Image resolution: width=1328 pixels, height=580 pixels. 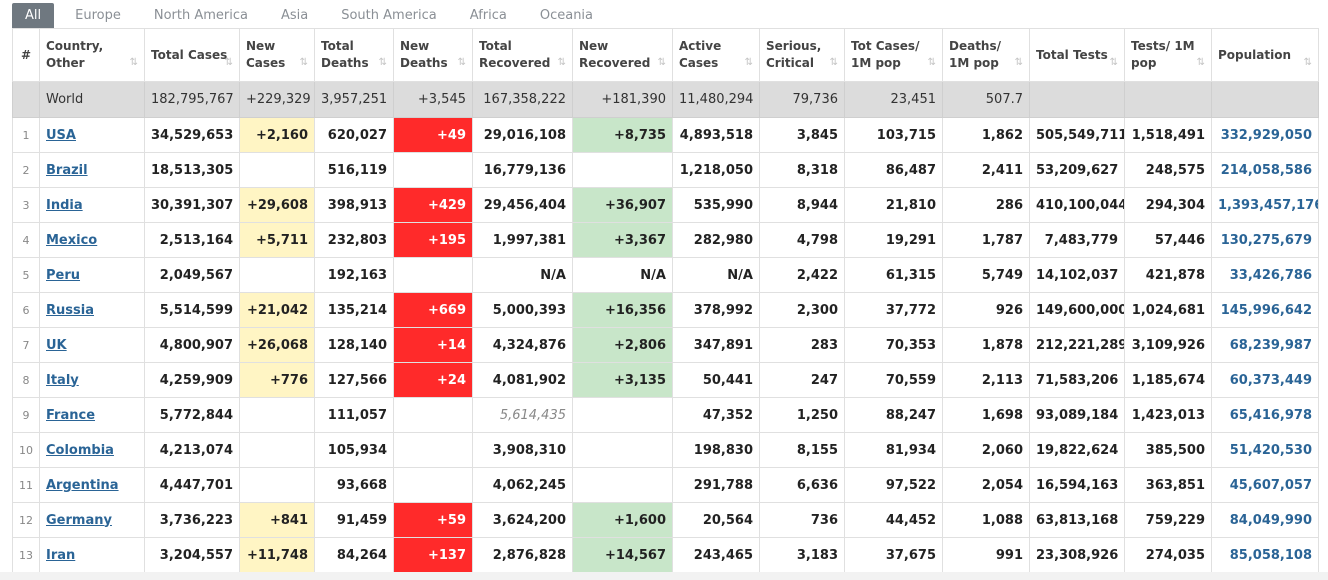 I want to click on cell-cases-per-m: 86,487, so click(x=893, y=170).